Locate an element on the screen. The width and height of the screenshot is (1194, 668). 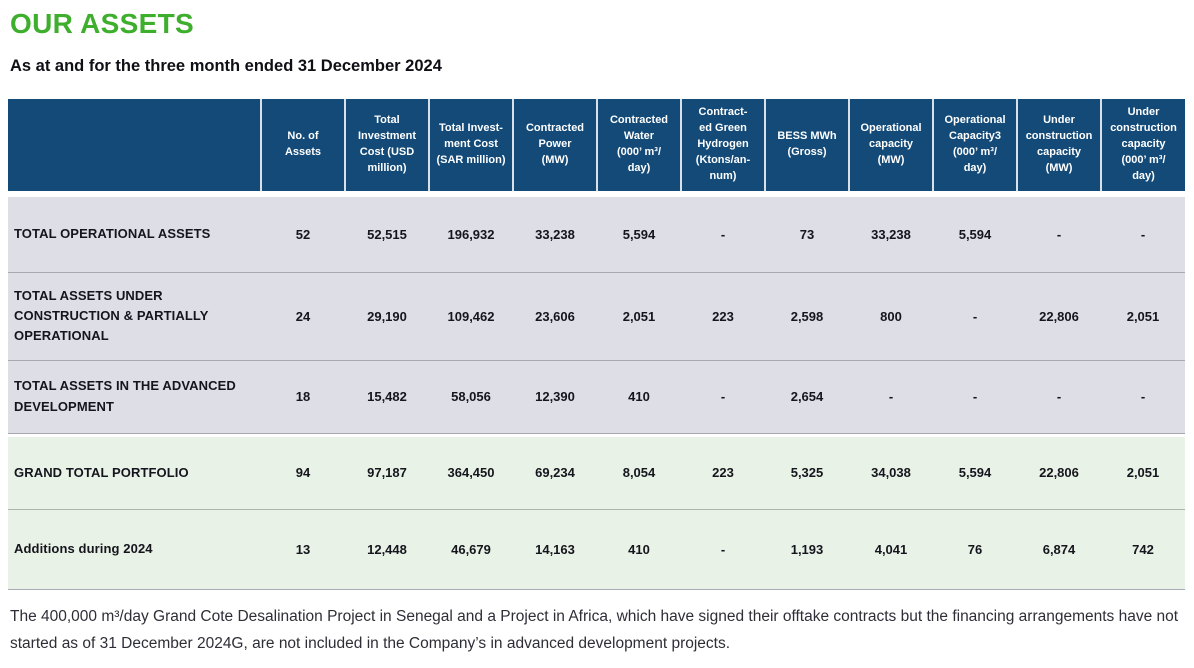
header-cell-assets is located at coordinates (134, 145).